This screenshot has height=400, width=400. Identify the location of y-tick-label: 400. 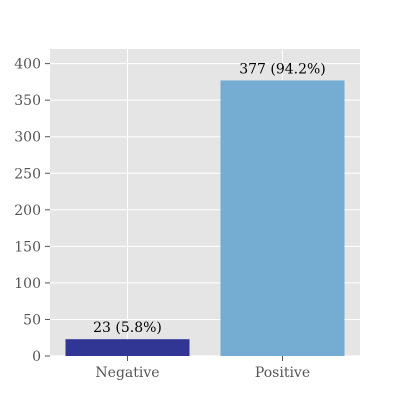
(27, 65).